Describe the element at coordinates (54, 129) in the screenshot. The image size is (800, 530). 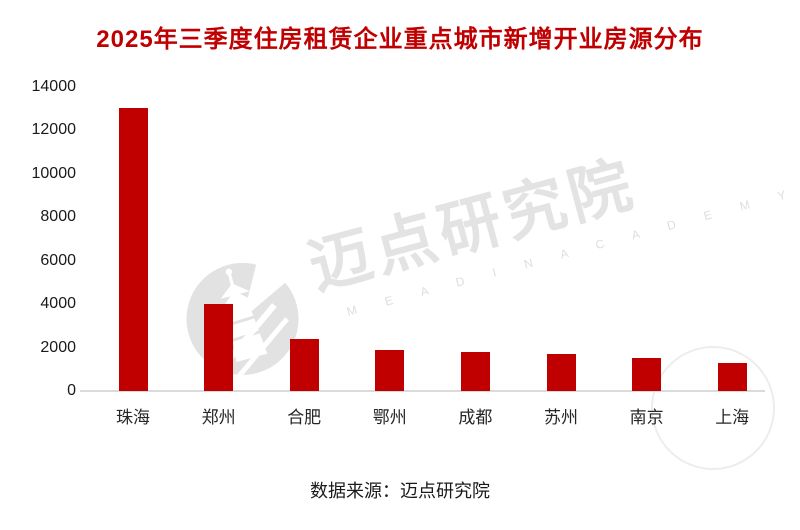
I see `y-tick-label: 12000` at that location.